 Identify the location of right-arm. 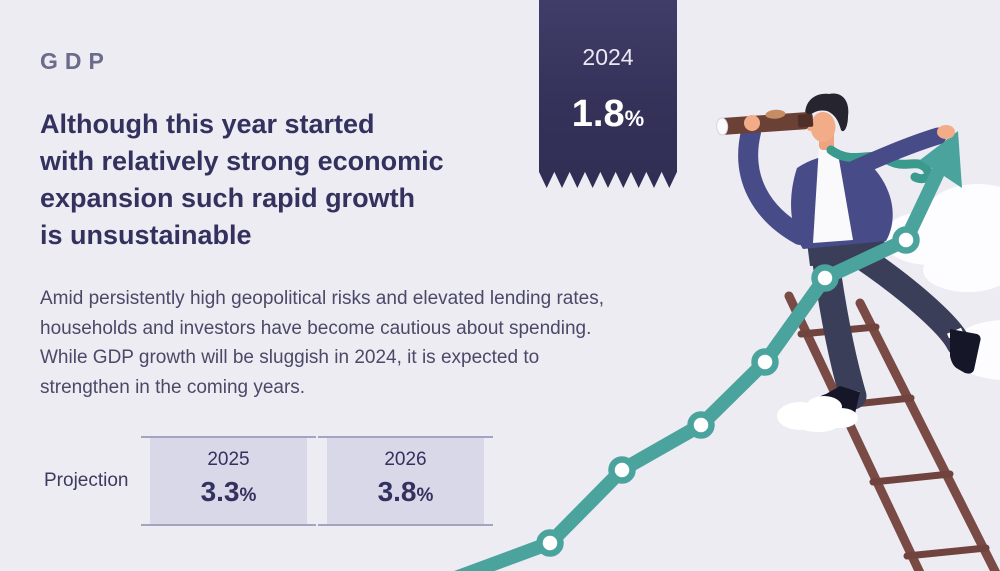
(895, 153).